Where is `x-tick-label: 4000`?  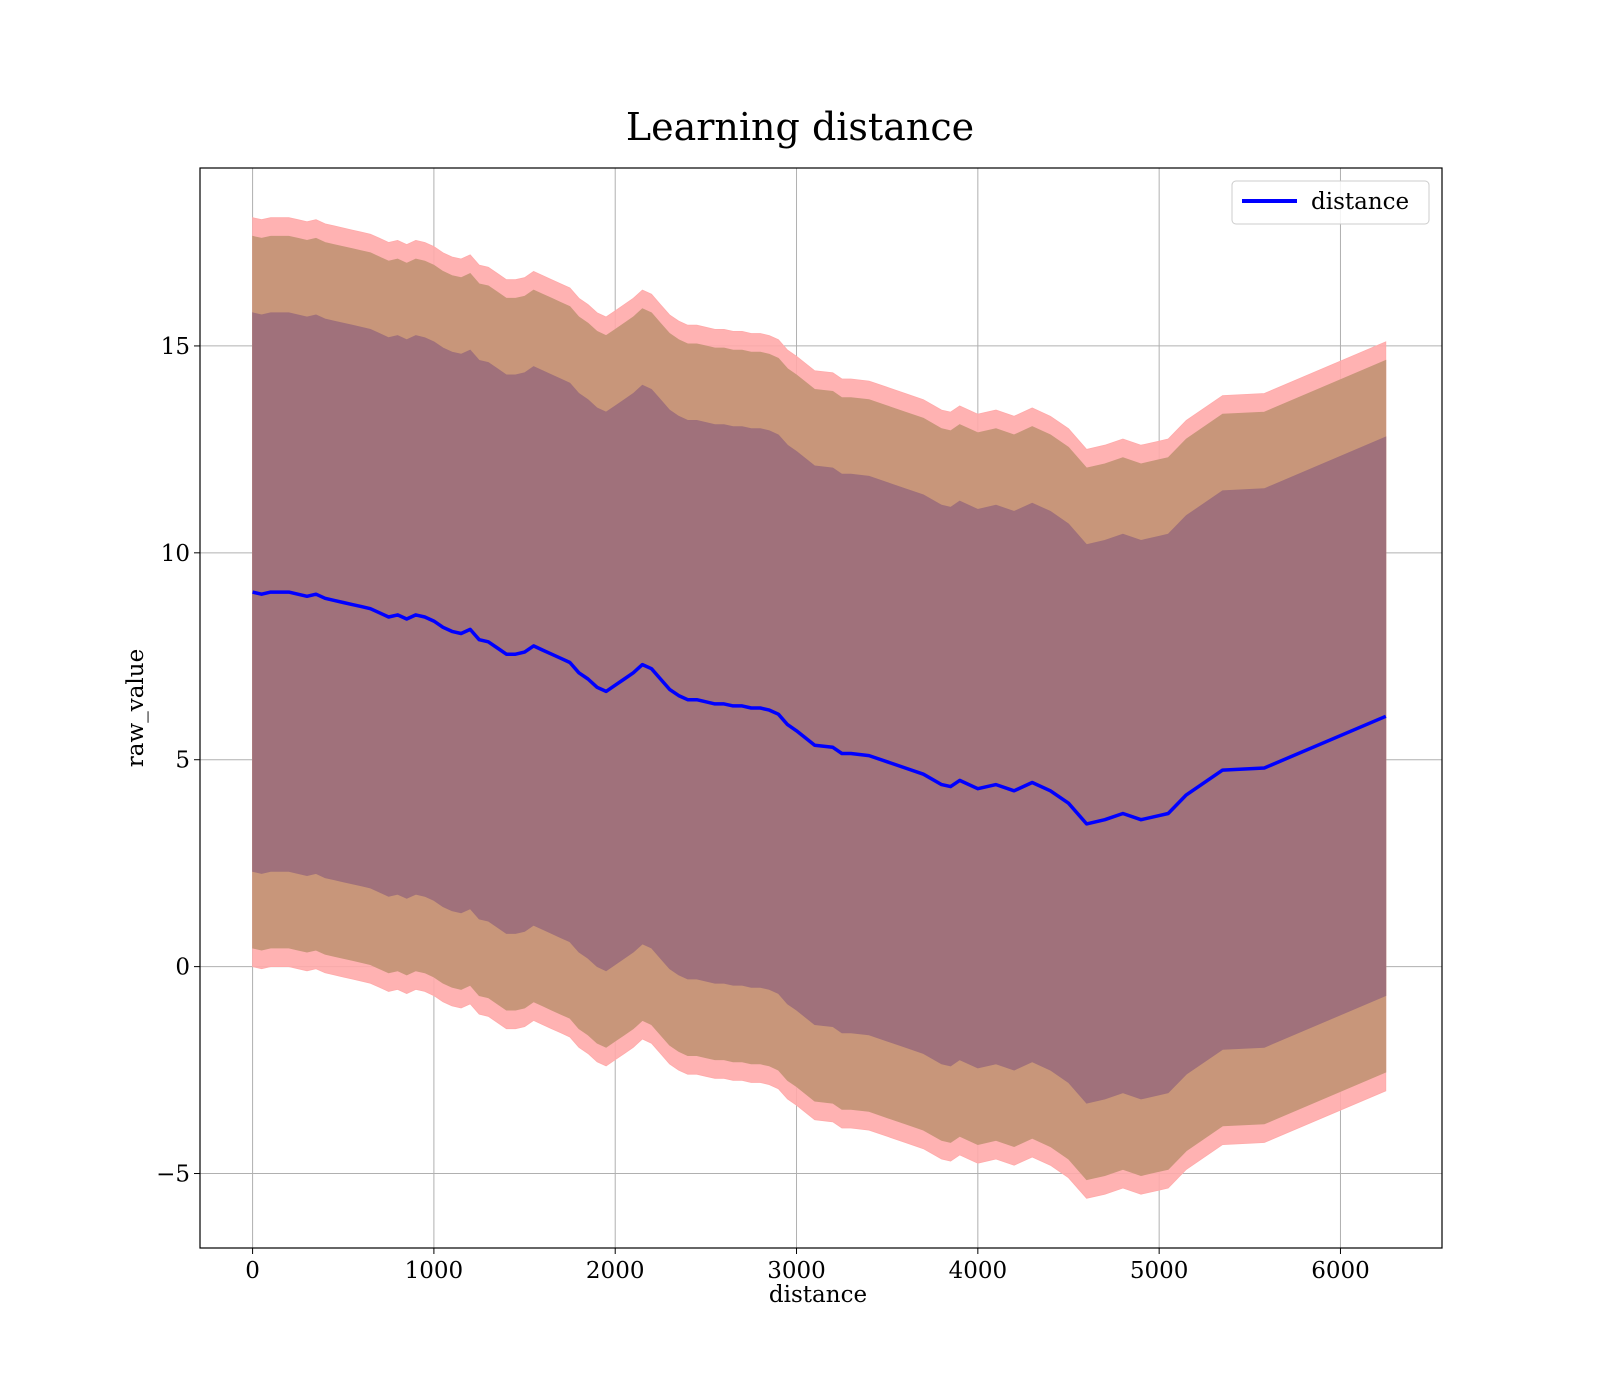
x-tick-label: 4000 is located at coordinates (978, 1271).